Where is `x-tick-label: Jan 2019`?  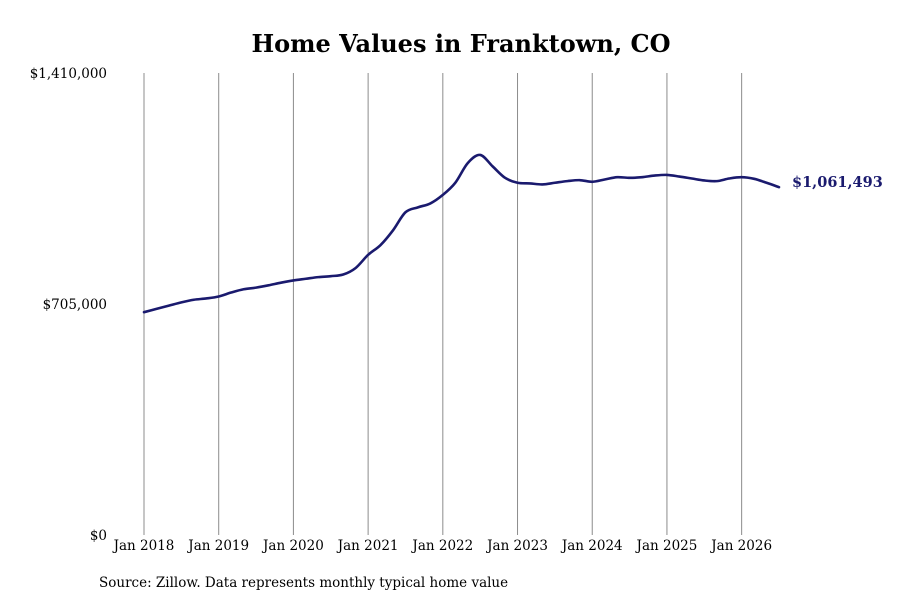 x-tick-label: Jan 2019 is located at coordinates (217, 546).